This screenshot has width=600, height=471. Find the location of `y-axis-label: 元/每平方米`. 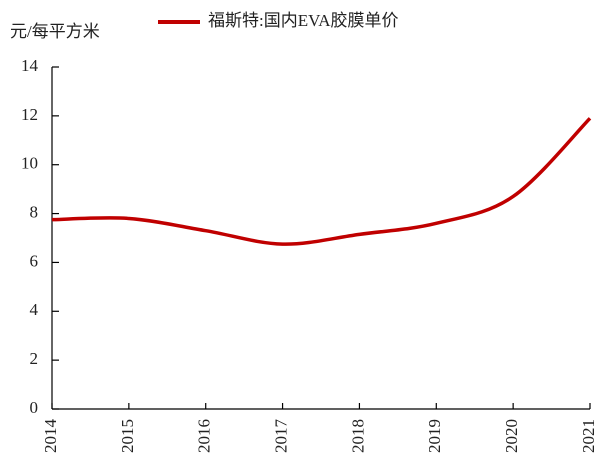

y-axis-label: 元/每平方米 is located at coordinates (55, 31).